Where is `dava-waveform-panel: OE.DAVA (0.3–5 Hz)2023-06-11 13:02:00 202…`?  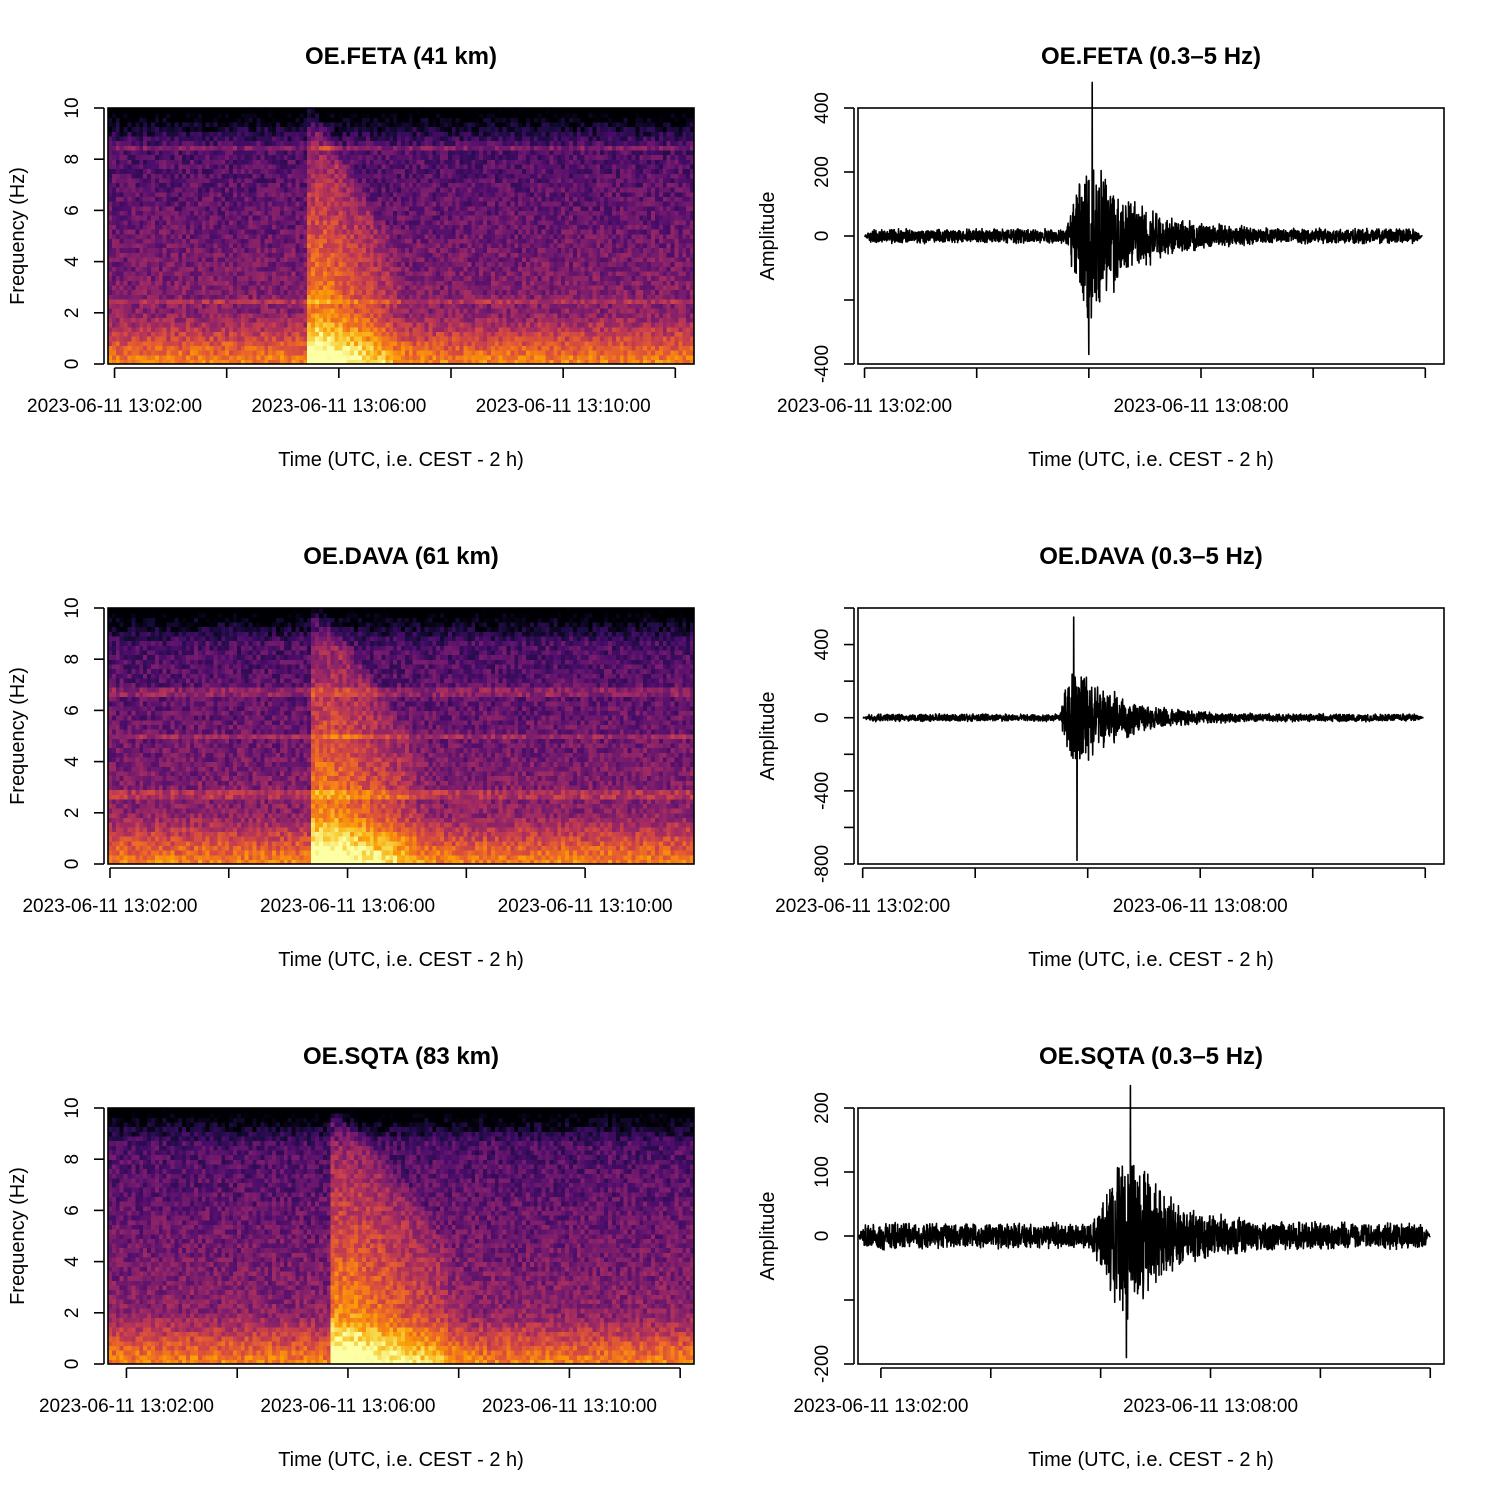 dava-waveform-panel: OE.DAVA (0.3–5 Hz)2023-06-11 13:02:00 202… is located at coordinates (1100, 757).